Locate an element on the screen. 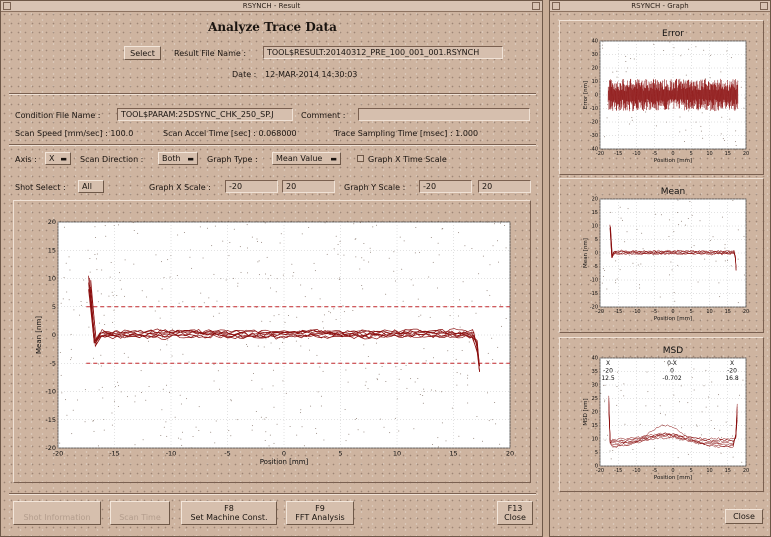 The height and width of the screenshot is (537, 771). y-tick-label: 15 is located at coordinates (52, 250).